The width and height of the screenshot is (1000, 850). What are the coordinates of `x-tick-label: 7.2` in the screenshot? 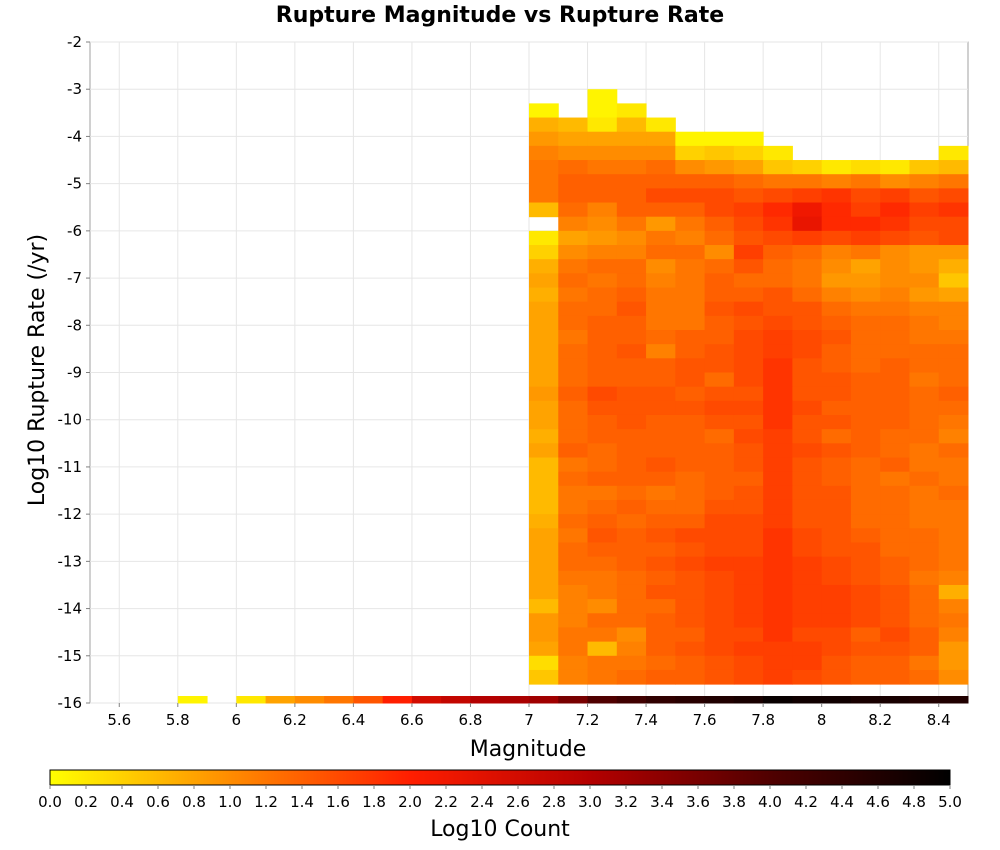 It's located at (588, 720).